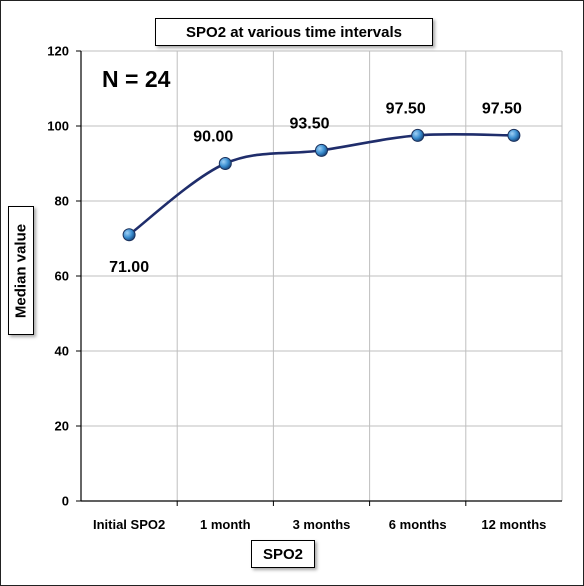  What do you see at coordinates (58, 126) in the screenshot?
I see `y-tick-label: 100` at bounding box center [58, 126].